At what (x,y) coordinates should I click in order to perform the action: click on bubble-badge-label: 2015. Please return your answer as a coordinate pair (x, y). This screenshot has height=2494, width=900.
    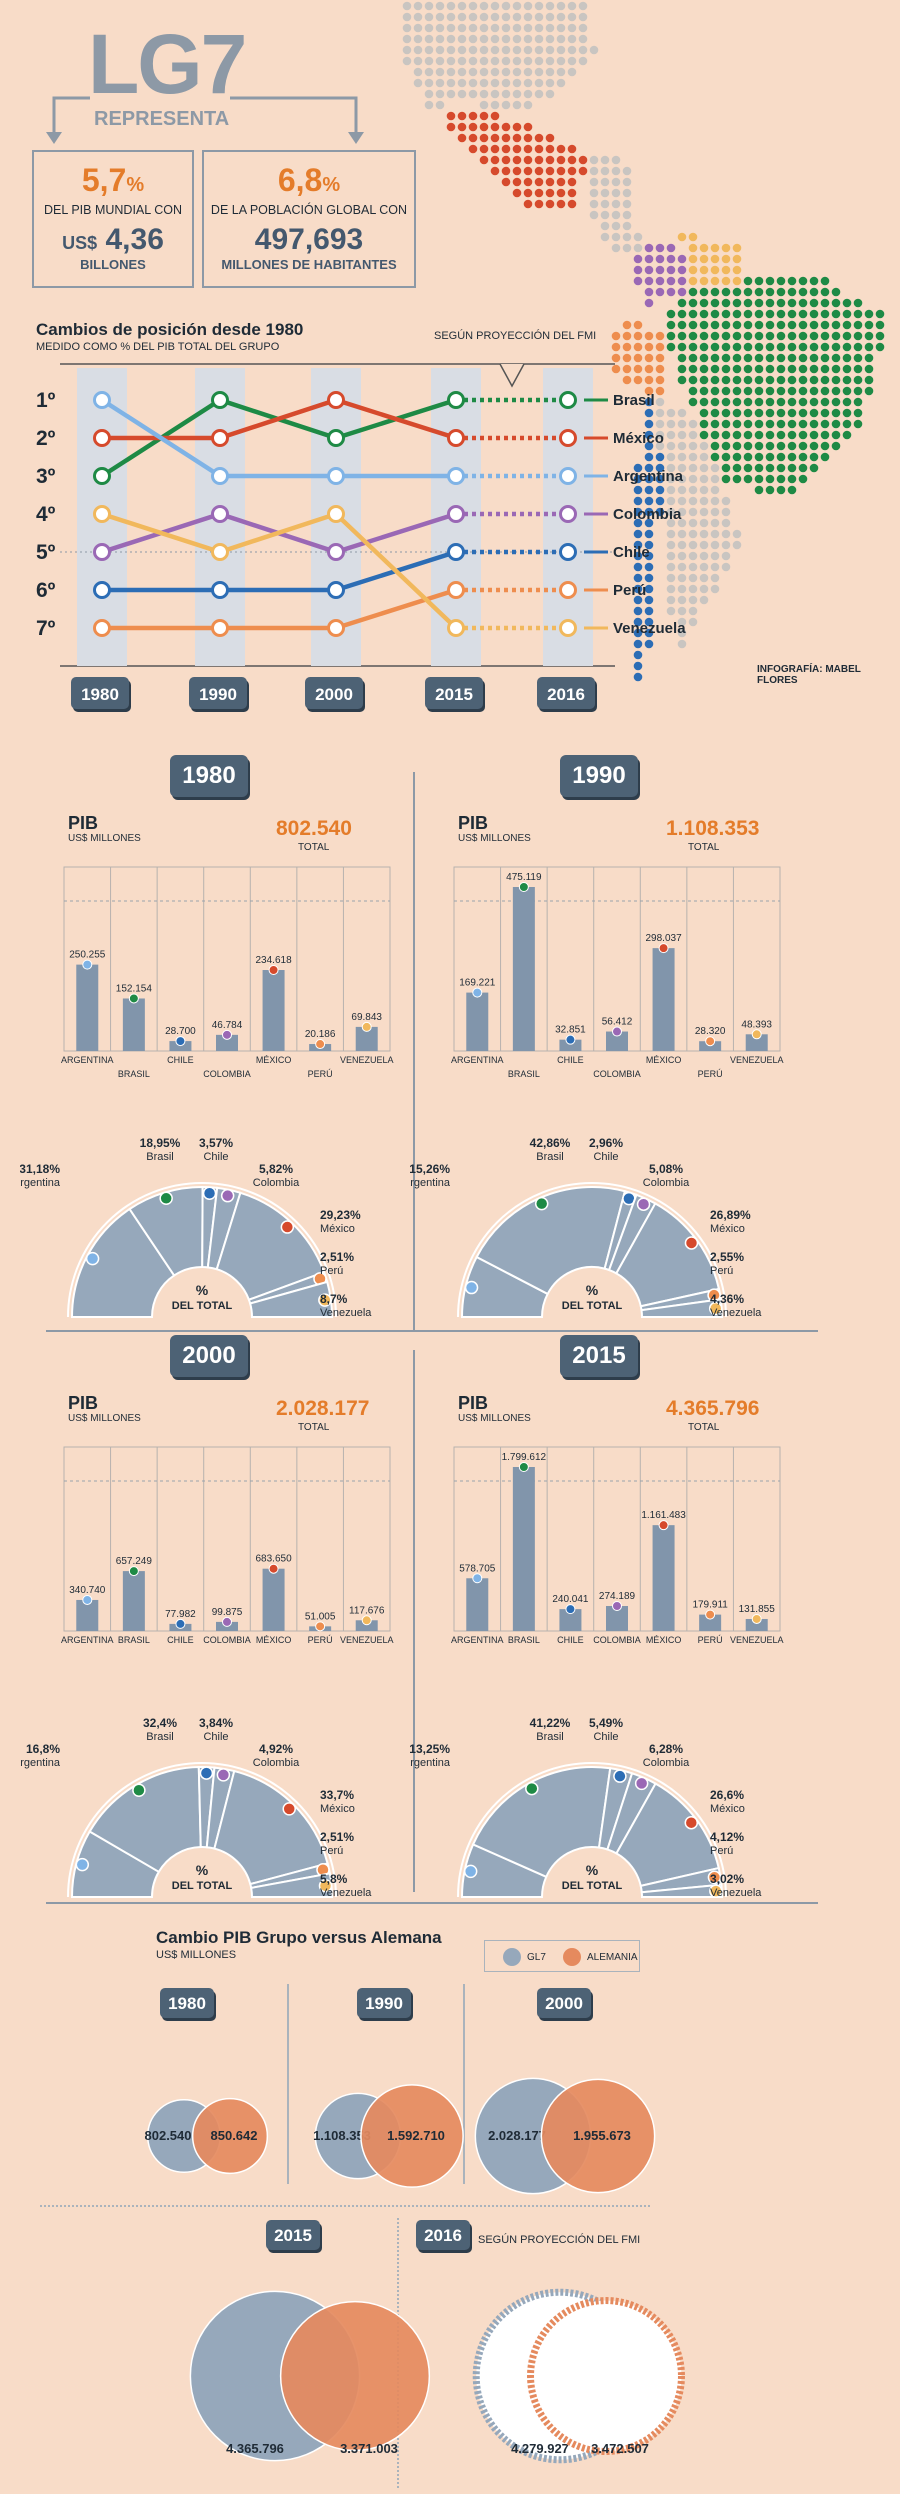
    Looking at the image, I should click on (293, 2235).